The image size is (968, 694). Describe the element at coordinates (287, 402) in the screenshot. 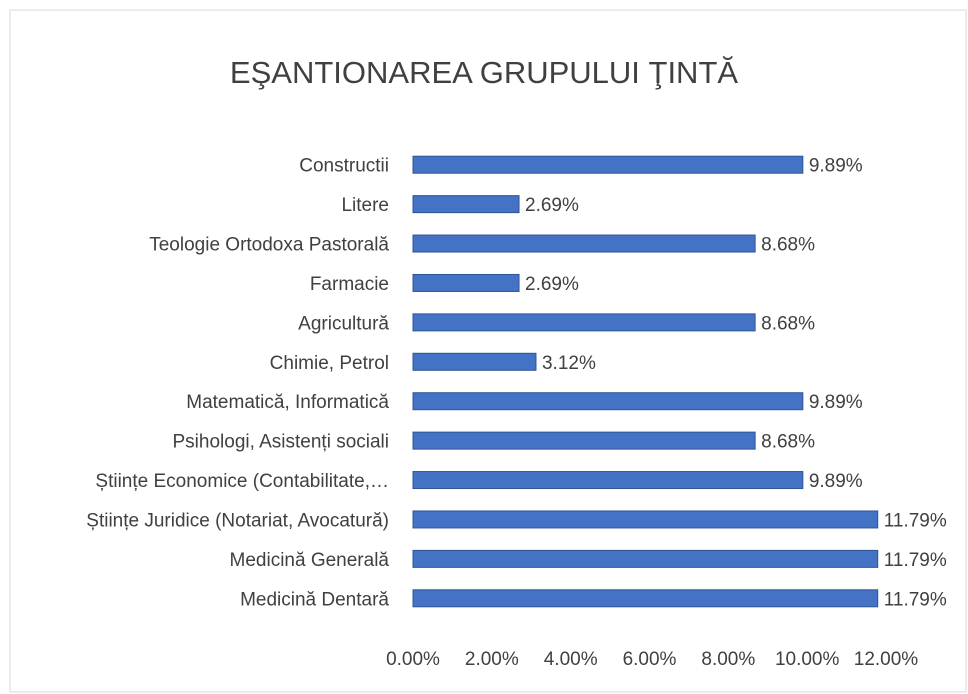

I see `y-tick-label: Matematică, Informatică` at that location.